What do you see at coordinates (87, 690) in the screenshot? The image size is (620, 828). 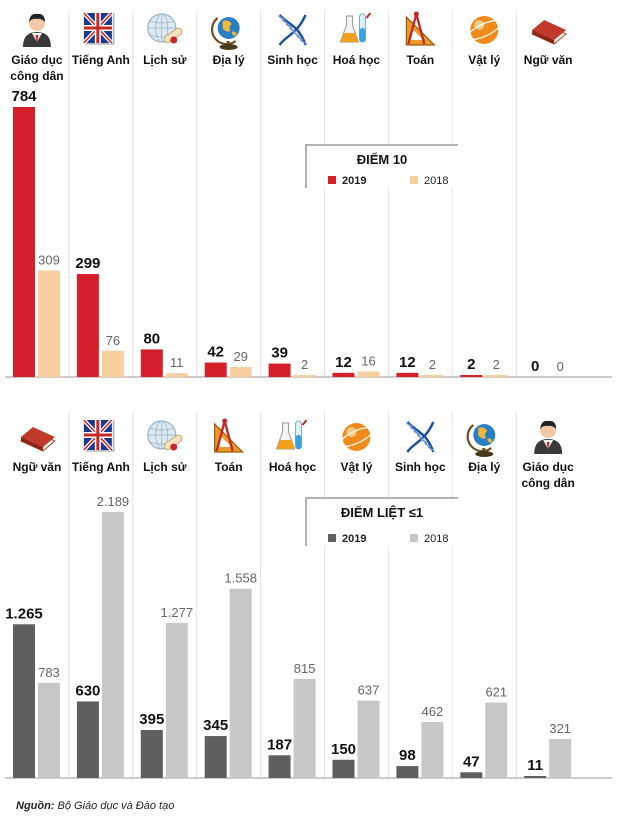 I see `data-label-2019: 630` at bounding box center [87, 690].